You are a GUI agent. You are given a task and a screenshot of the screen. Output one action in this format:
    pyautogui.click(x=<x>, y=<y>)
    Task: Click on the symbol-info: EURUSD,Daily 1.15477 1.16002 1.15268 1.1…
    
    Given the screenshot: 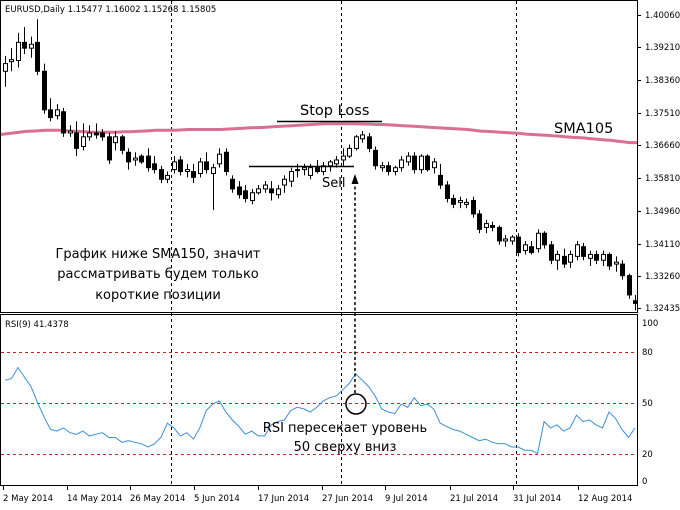 What is the action you would take?
    pyautogui.click(x=110, y=10)
    